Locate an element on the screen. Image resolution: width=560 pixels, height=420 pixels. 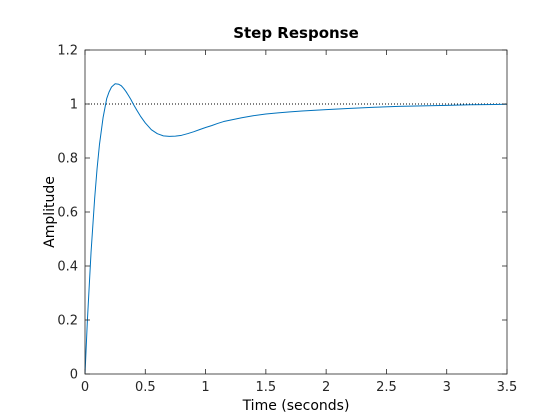
x-tick-label: 1.5 is located at coordinates (266, 387).